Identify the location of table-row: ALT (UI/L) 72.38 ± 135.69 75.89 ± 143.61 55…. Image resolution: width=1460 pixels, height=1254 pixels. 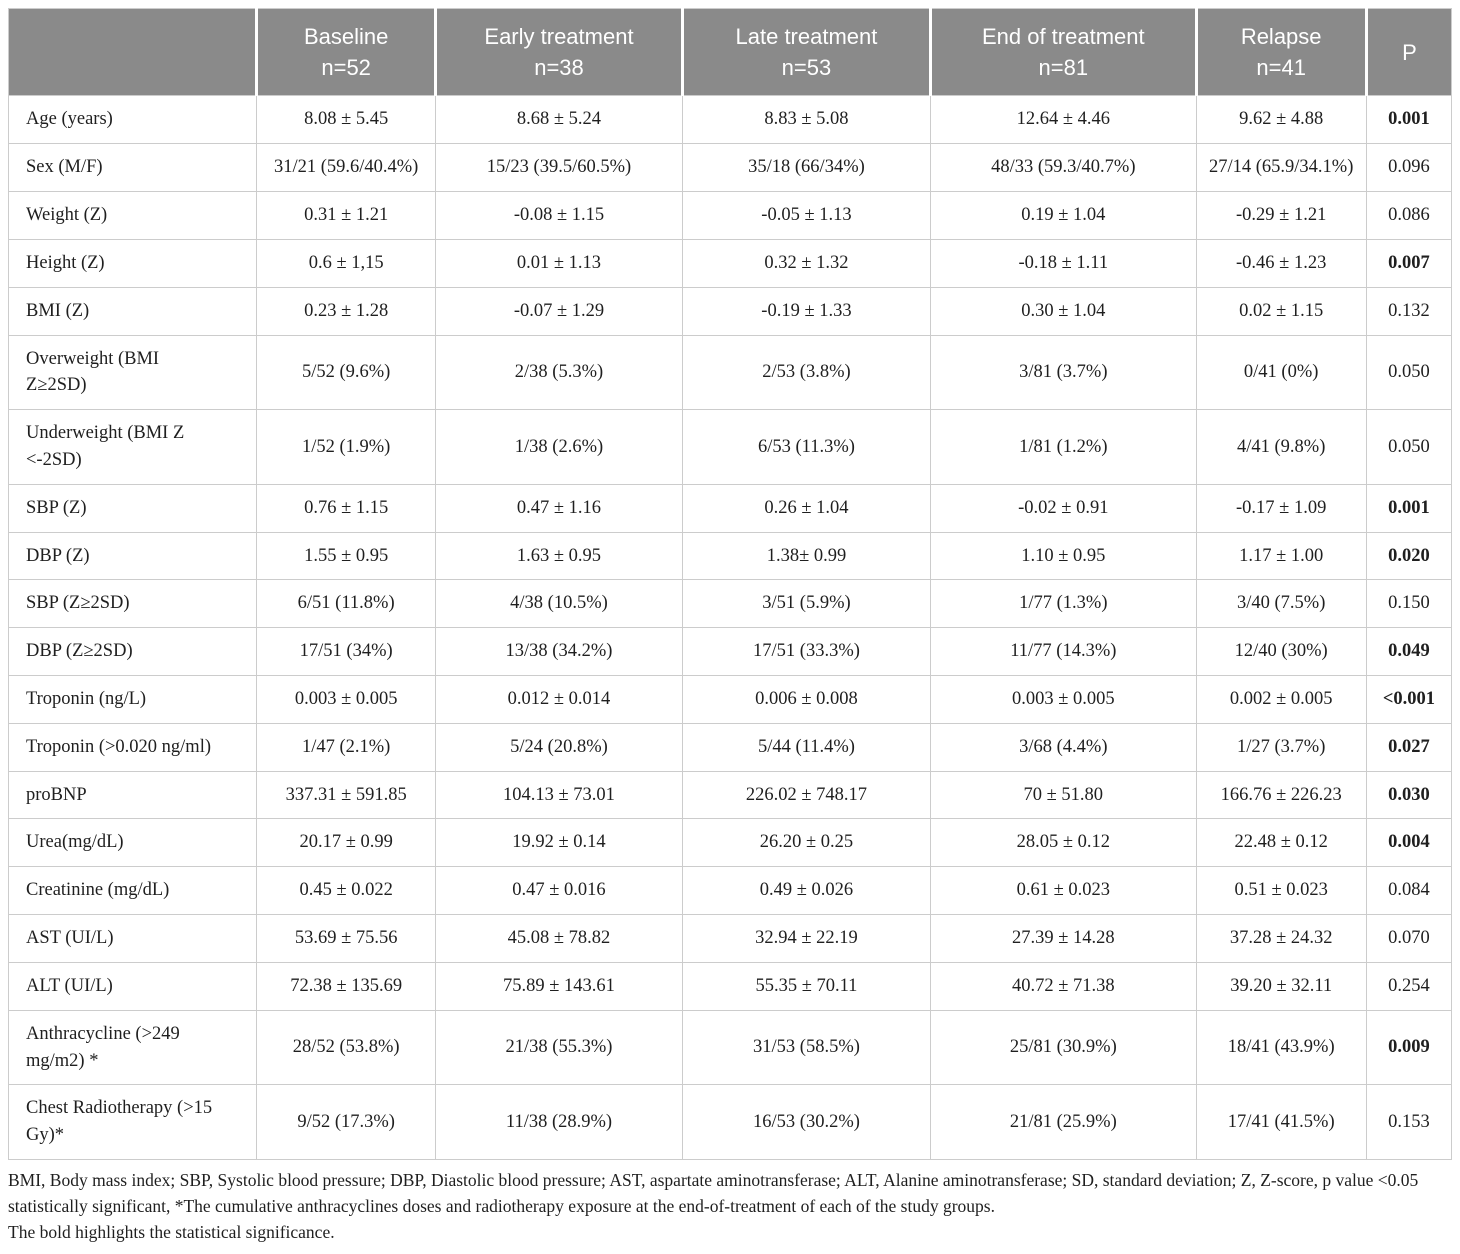
(730, 986).